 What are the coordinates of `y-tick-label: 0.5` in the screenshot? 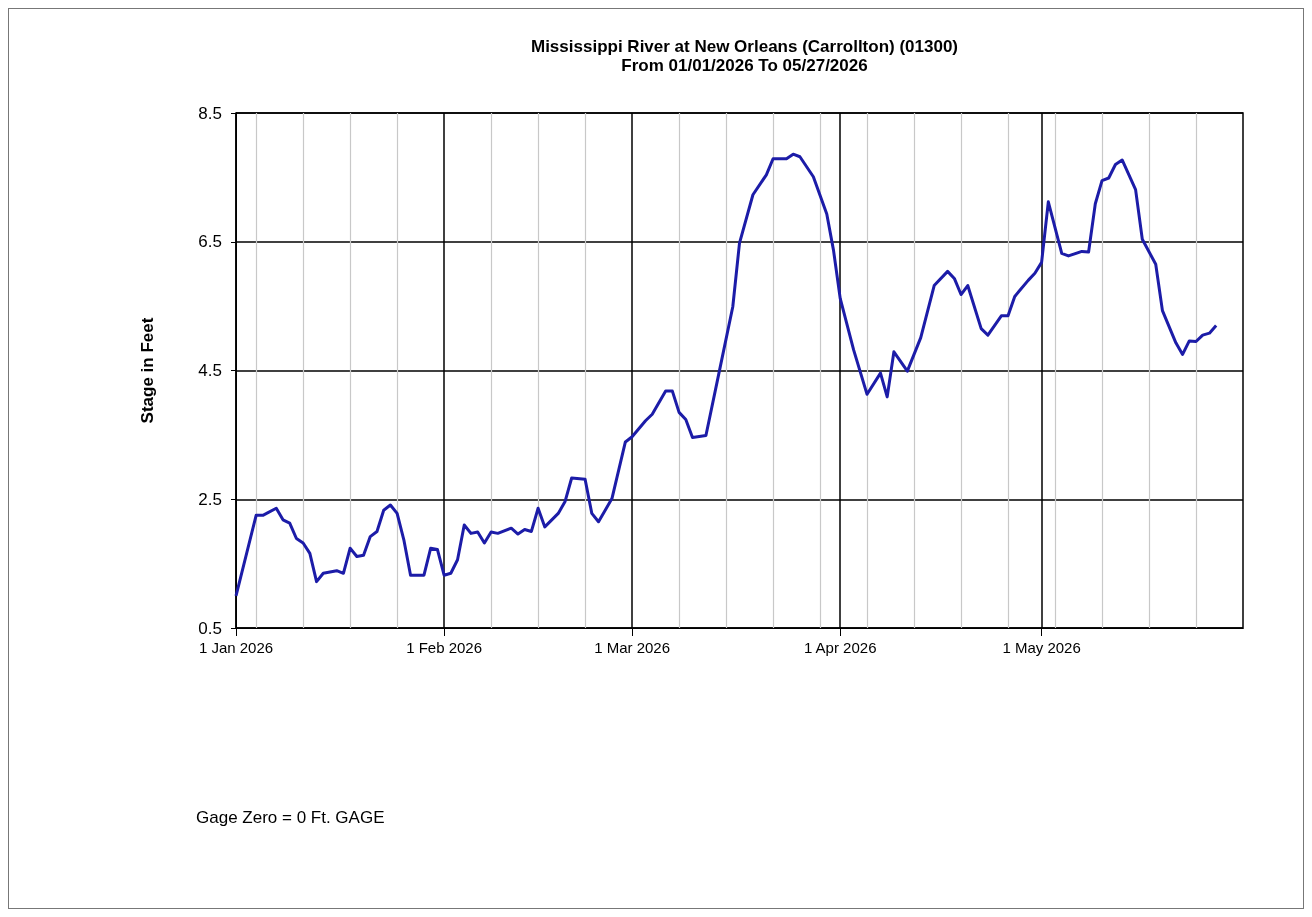 It's located at (210, 628).